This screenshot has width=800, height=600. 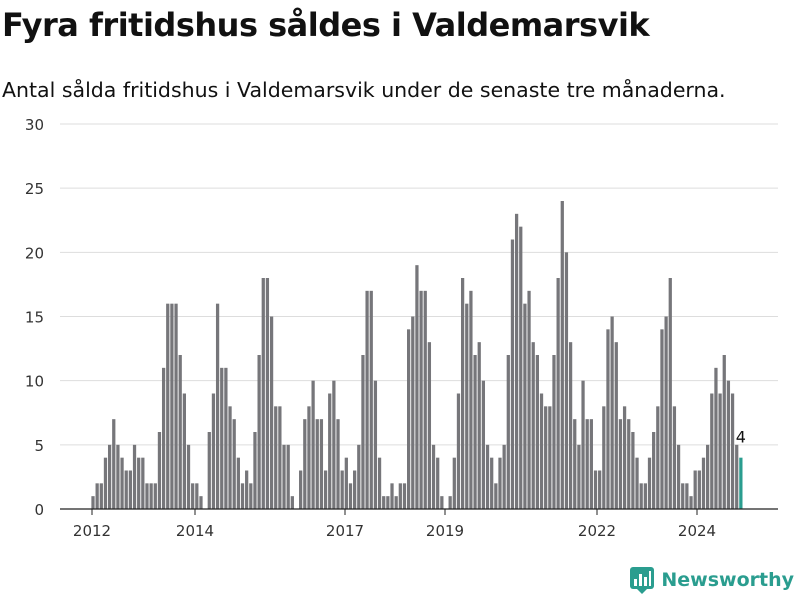 What do you see at coordinates (741, 483) in the screenshot?
I see `bar-highlight` at bounding box center [741, 483].